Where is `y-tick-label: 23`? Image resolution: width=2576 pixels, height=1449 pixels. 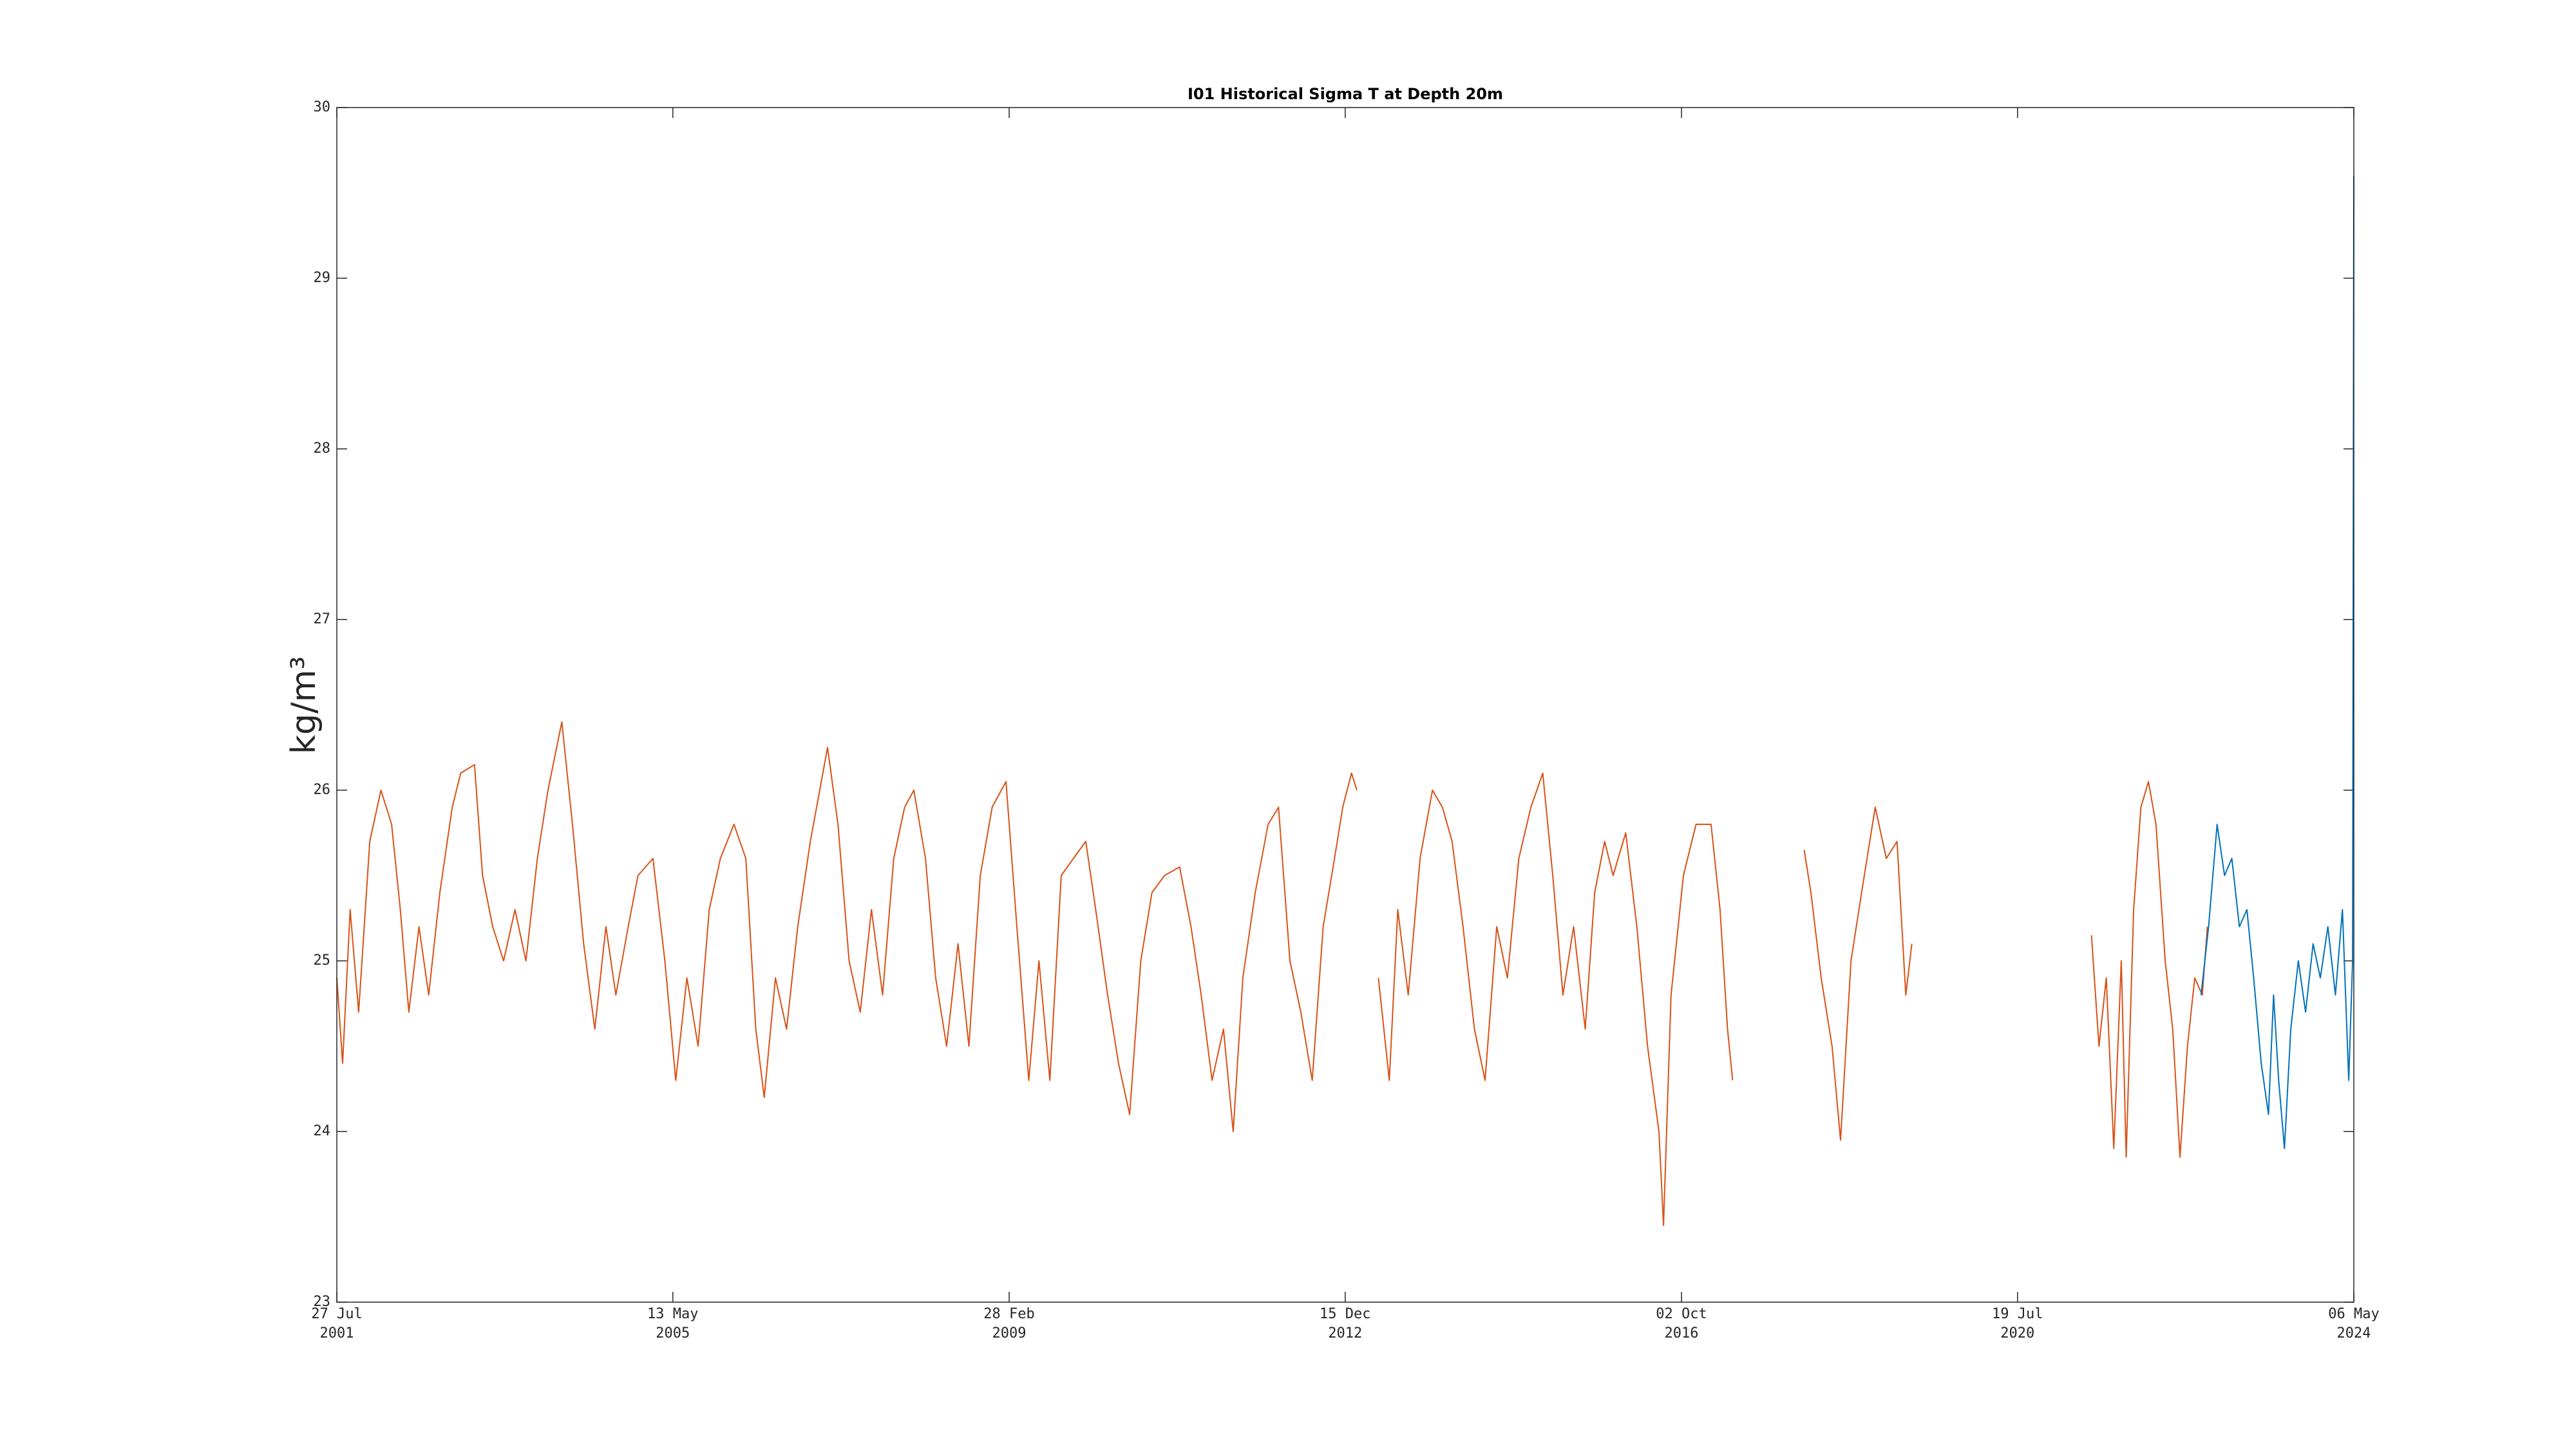 y-tick-label: 23 is located at coordinates (322, 1302).